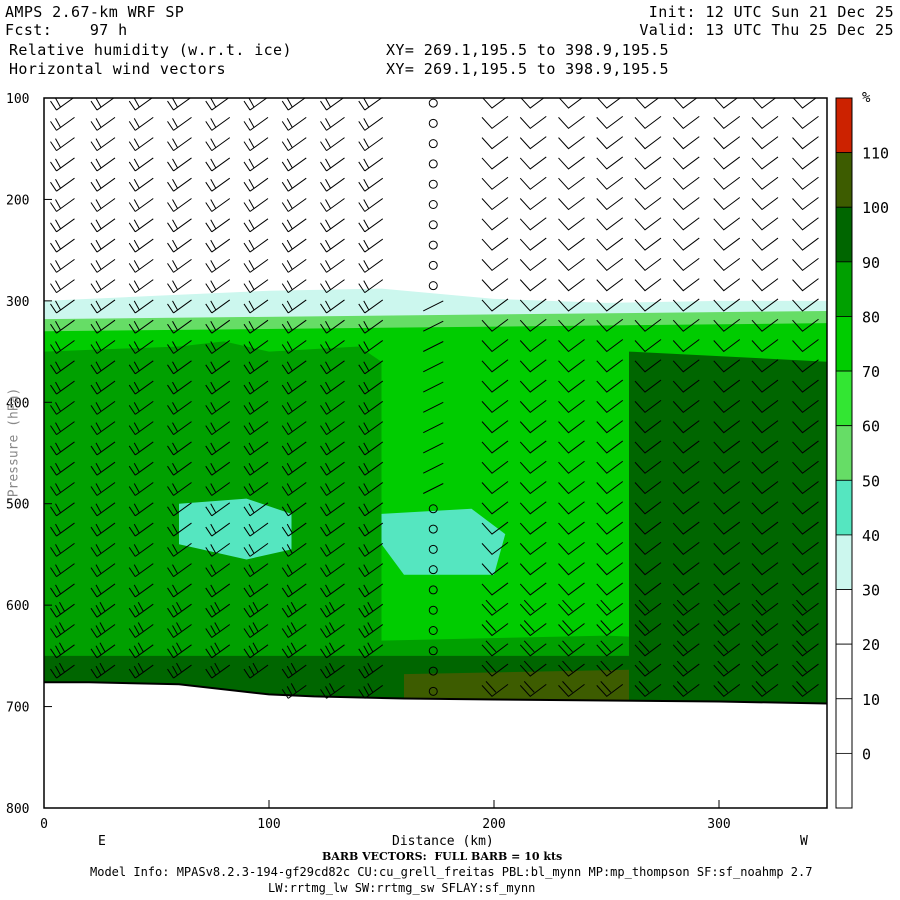 The height and width of the screenshot is (900, 900). What do you see at coordinates (17, 505) in the screenshot?
I see `y-tick-label: 500` at bounding box center [17, 505].